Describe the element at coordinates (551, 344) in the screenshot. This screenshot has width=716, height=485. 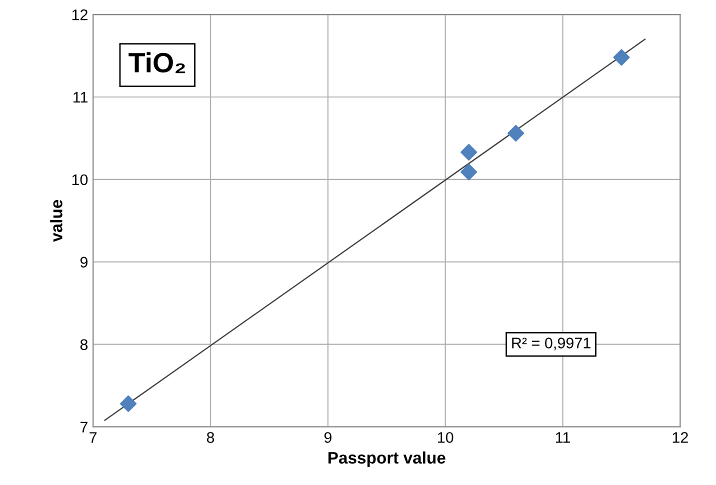
I see `annotation: R² = 0,9971` at that location.